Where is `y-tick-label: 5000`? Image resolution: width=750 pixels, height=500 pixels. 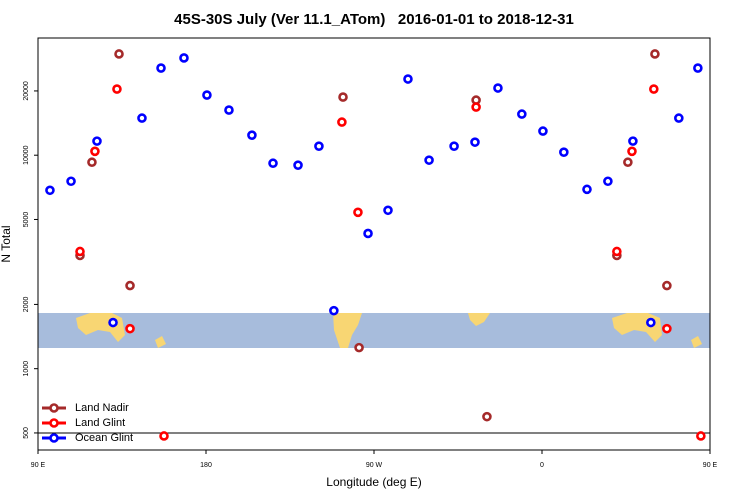 y-tick-label: 5000 is located at coordinates (26, 220).